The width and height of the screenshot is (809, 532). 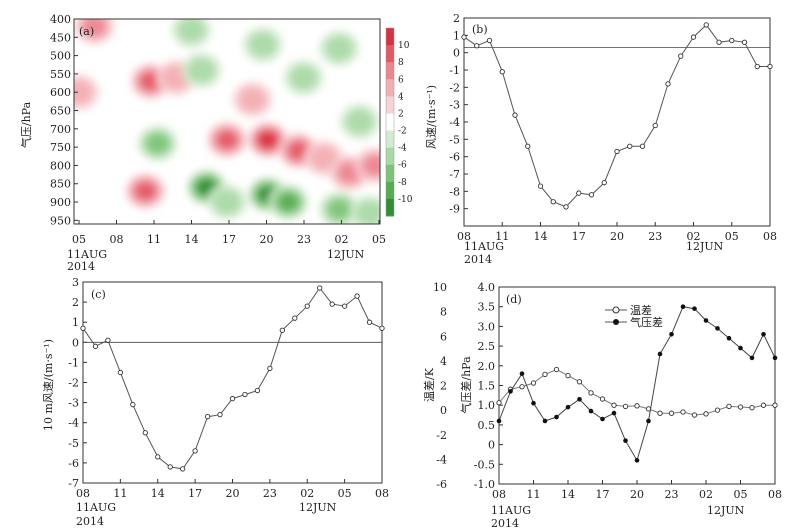 I want to click on plotB-ytick-label-11: -9, so click(x=454, y=209).